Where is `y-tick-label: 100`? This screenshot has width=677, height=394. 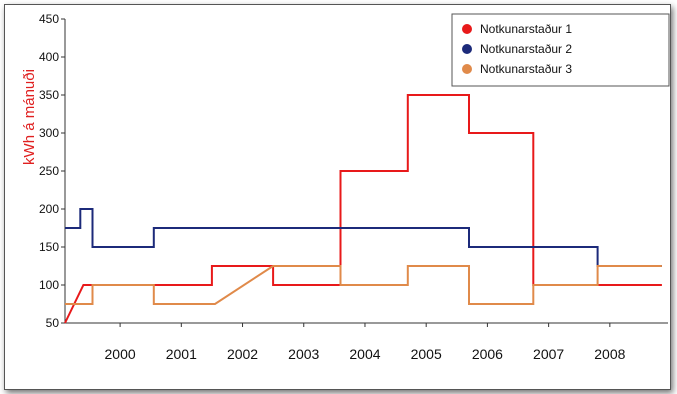 y-tick-label: 100 is located at coordinates (49, 285).